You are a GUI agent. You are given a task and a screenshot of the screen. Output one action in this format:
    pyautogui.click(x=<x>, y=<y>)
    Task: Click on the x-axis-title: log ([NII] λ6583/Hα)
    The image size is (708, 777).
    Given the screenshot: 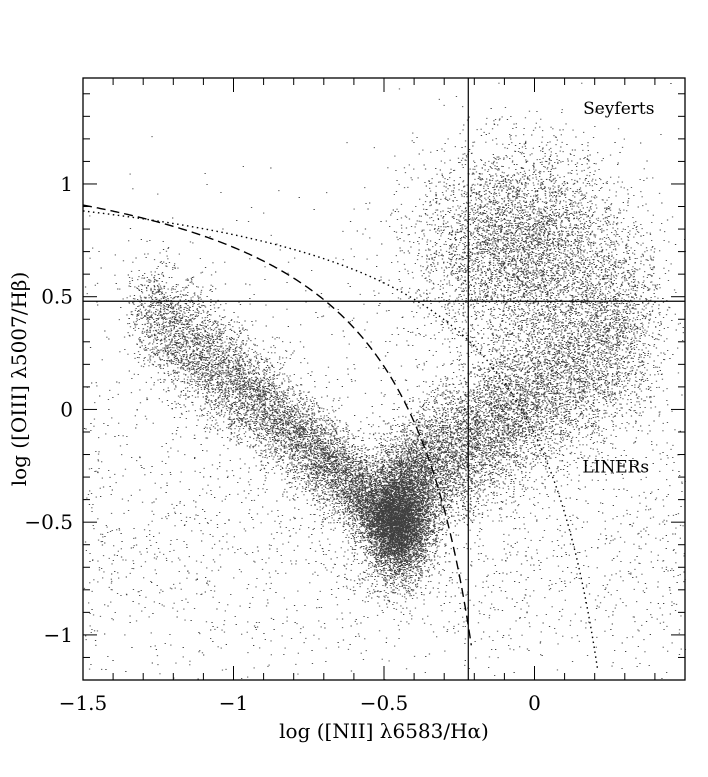 What is the action you would take?
    pyautogui.click(x=384, y=731)
    